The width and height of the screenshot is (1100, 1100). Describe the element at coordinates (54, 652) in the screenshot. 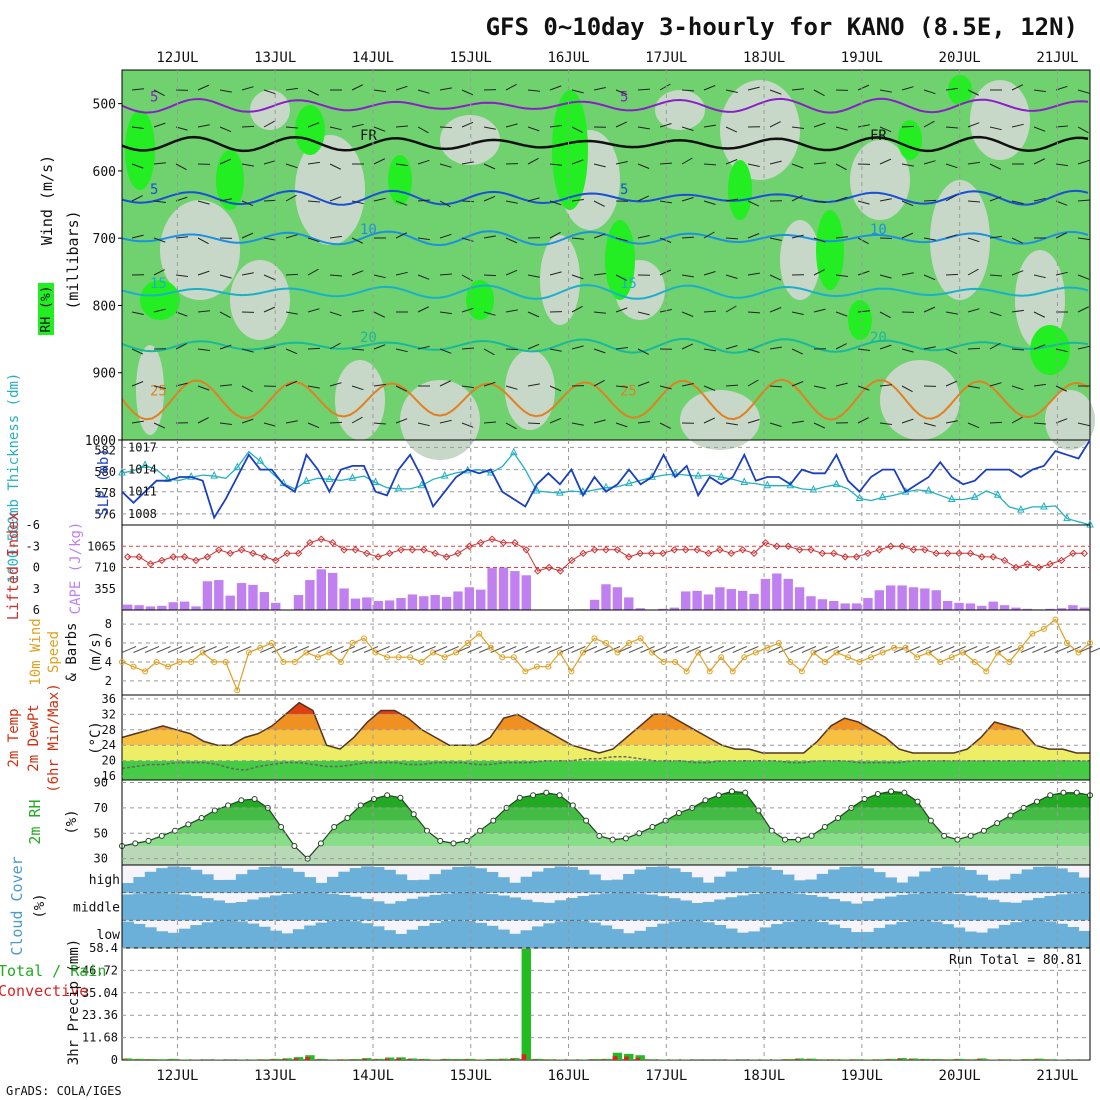

I see `axis-label-wind-2: Speed` at that location.